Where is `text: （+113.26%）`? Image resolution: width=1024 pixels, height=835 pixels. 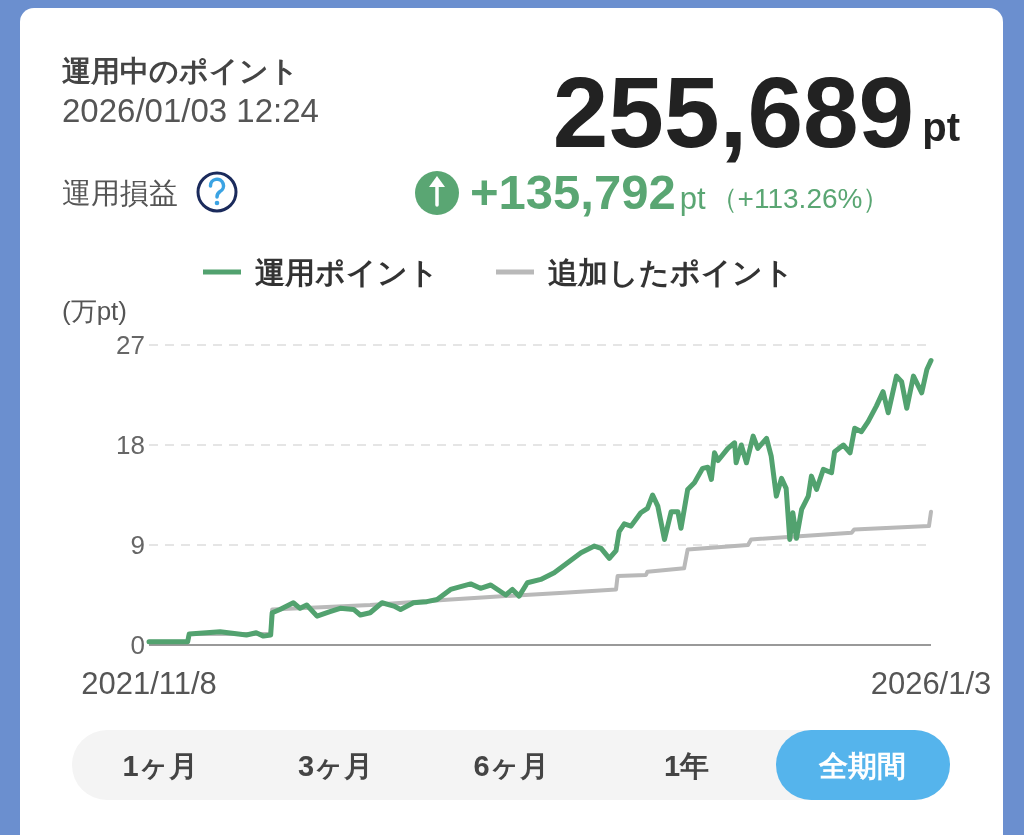 text: （+113.26%） is located at coordinates (800, 198).